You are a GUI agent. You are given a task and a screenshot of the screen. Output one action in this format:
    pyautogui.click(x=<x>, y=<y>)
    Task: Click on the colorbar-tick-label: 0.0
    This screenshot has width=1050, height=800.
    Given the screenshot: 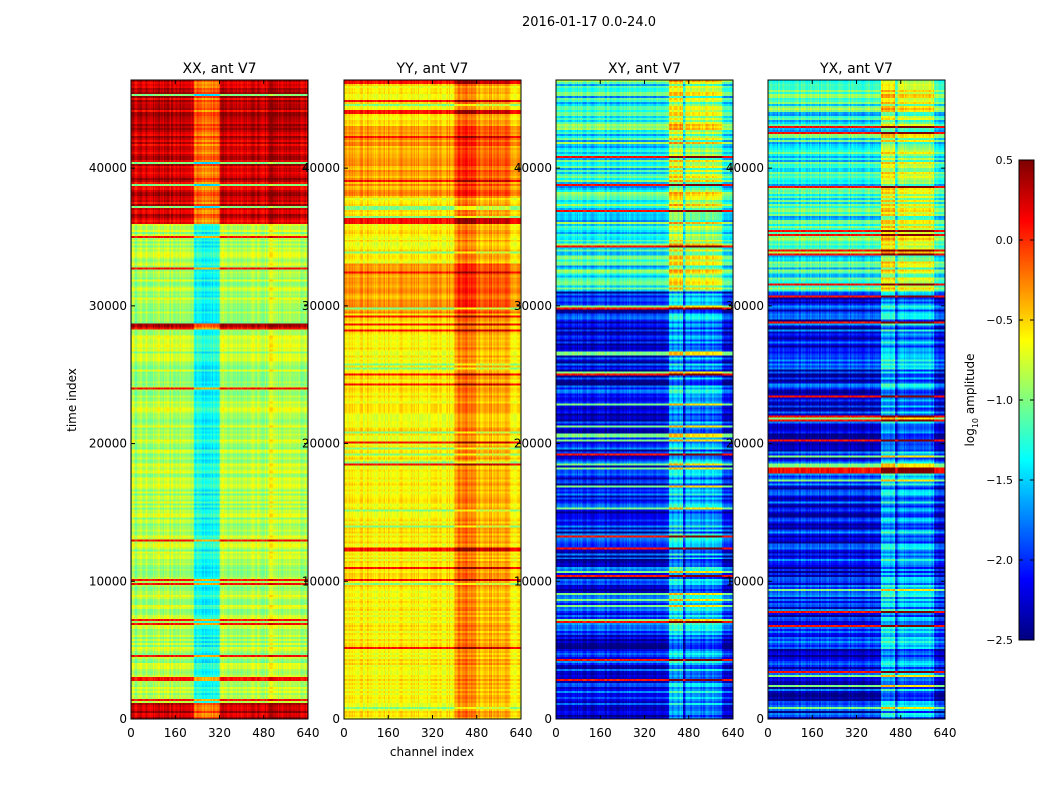 What is the action you would take?
    pyautogui.click(x=1005, y=240)
    